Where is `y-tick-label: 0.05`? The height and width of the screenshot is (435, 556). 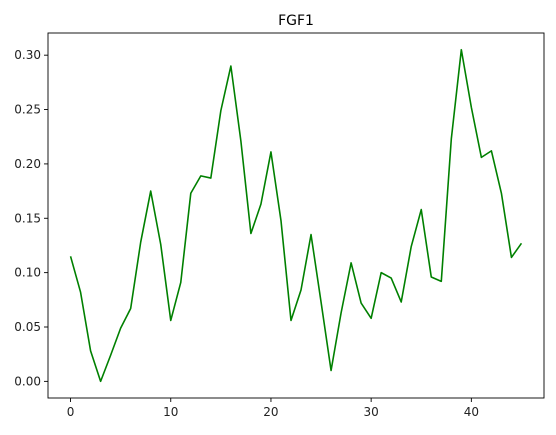
y-tick-label: 0.05 is located at coordinates (27, 327).